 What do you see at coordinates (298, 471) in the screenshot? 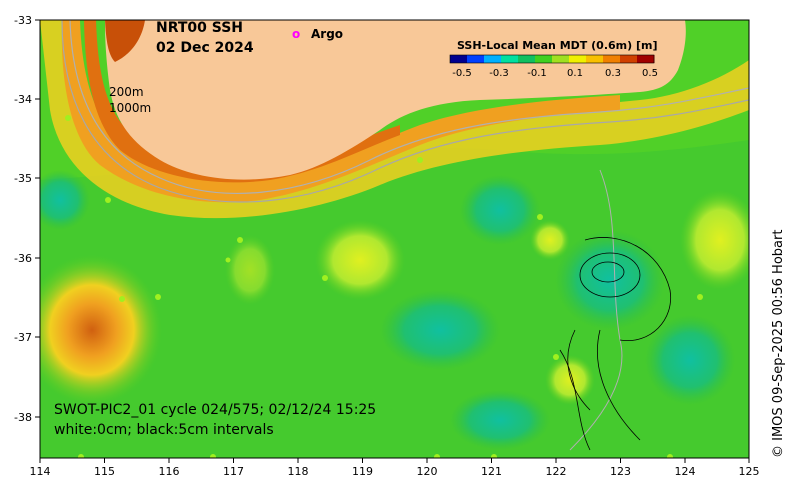
I see `x-tick-label: 118` at bounding box center [298, 471].